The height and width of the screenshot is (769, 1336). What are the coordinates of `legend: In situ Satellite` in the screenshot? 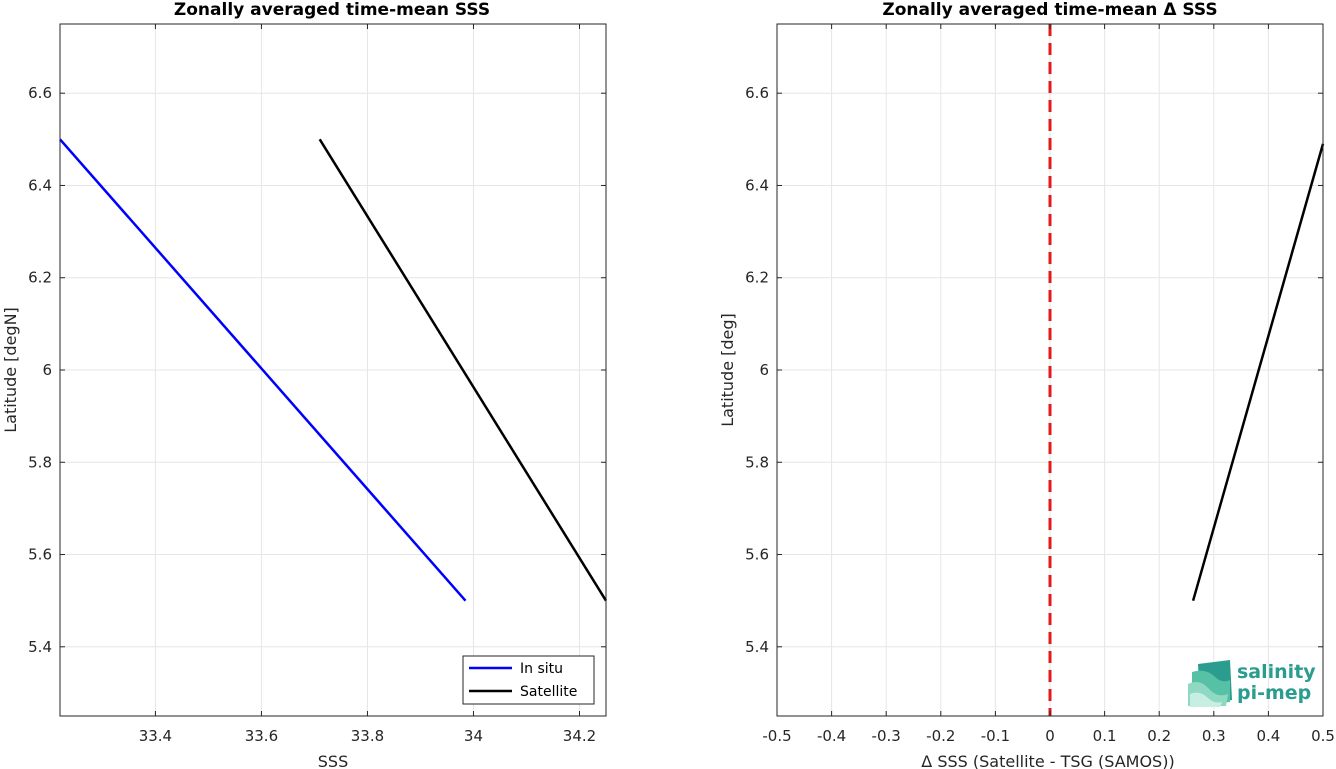 It's located at (528, 680).